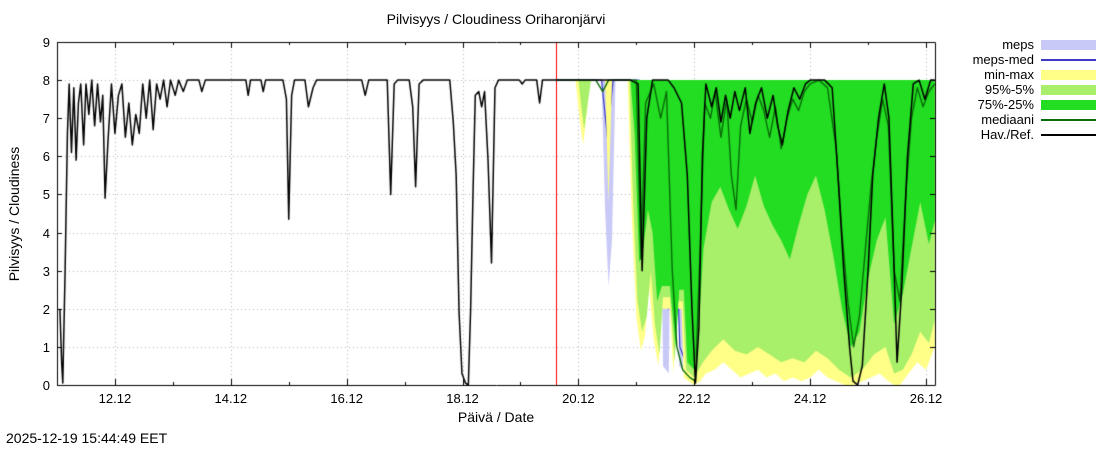 The height and width of the screenshot is (450, 1100). I want to click on y-tick-label: 0, so click(46, 385).